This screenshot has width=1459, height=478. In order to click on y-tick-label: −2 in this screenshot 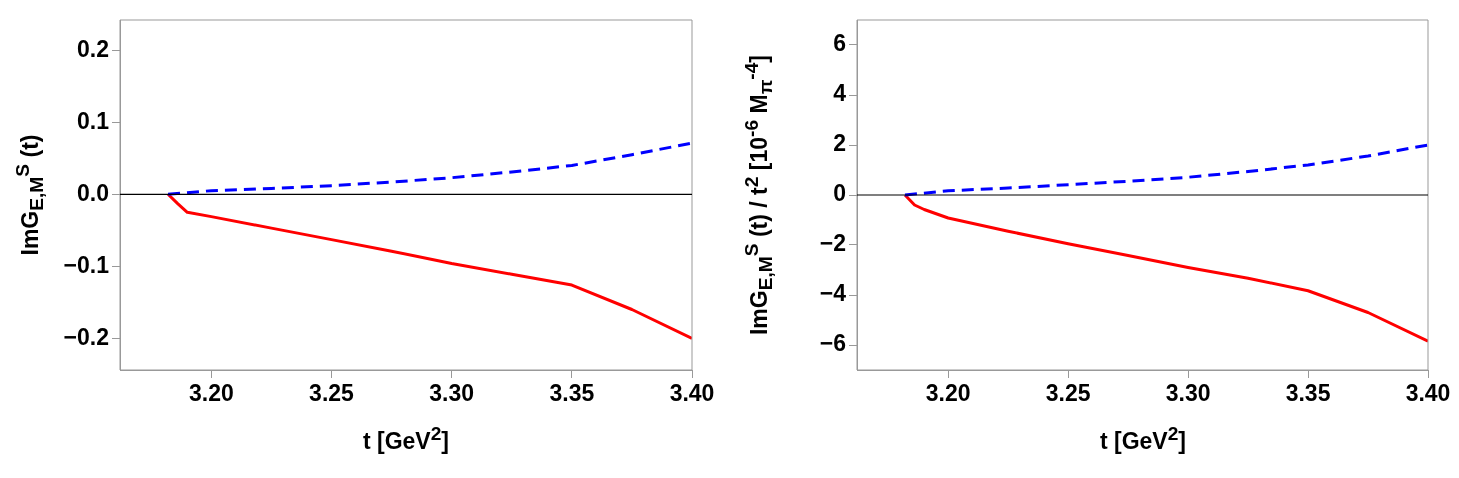, I will do `click(832, 243)`.